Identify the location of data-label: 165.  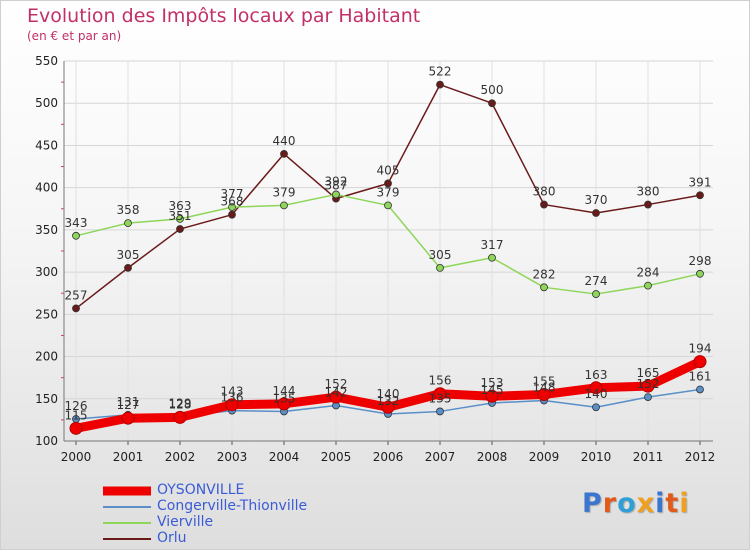
(648, 373).